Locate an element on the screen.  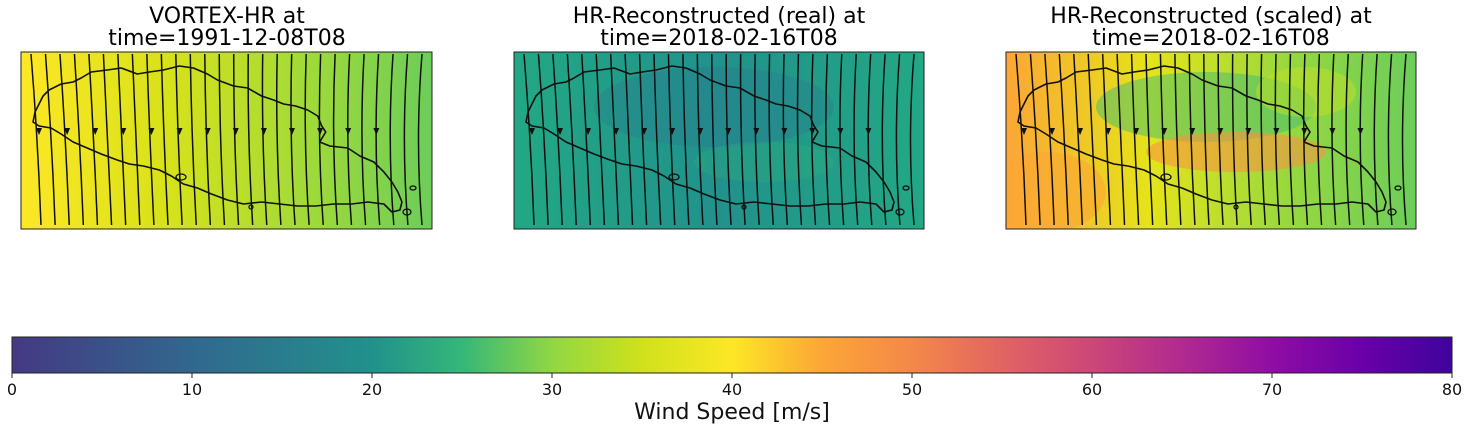
colorbar-gradient is located at coordinates (732, 355).